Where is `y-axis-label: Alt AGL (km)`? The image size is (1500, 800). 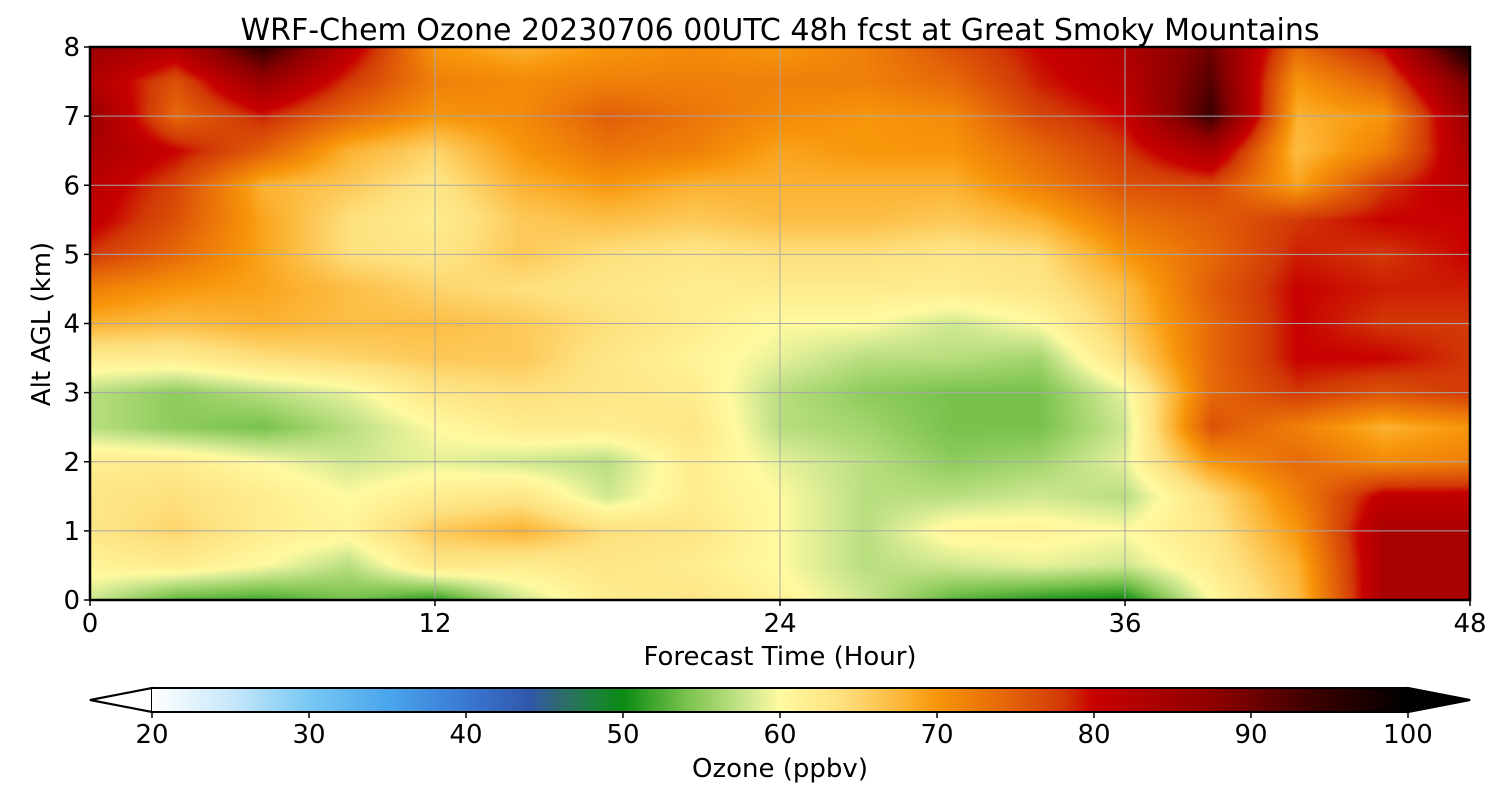
y-axis-label: Alt AGL (km) is located at coordinates (42, 324).